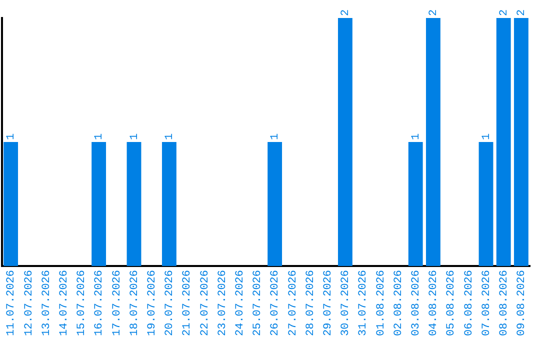 Image resolution: width=540 pixels, height=340 pixels. Describe the element at coordinates (276, 303) in the screenshot. I see `x-tick-label: 26.07.2026` at that location.